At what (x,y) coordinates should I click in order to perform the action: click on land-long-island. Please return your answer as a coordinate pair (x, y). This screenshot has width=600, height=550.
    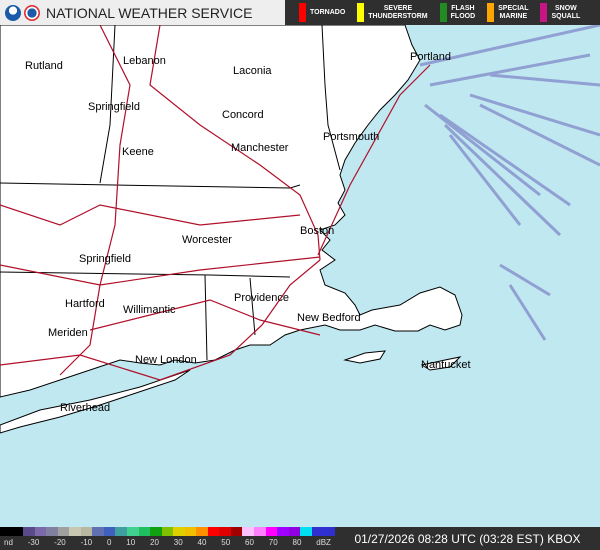
    Looking at the image, I should click on (95, 401).